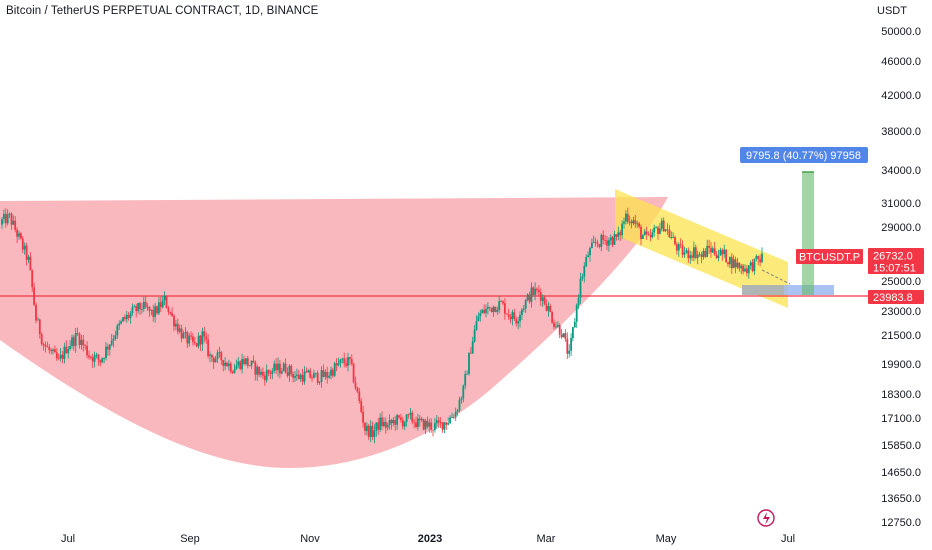 This screenshot has height=550, width=932. I want to click on time-axis-tick-label: Jul, so click(788, 539).